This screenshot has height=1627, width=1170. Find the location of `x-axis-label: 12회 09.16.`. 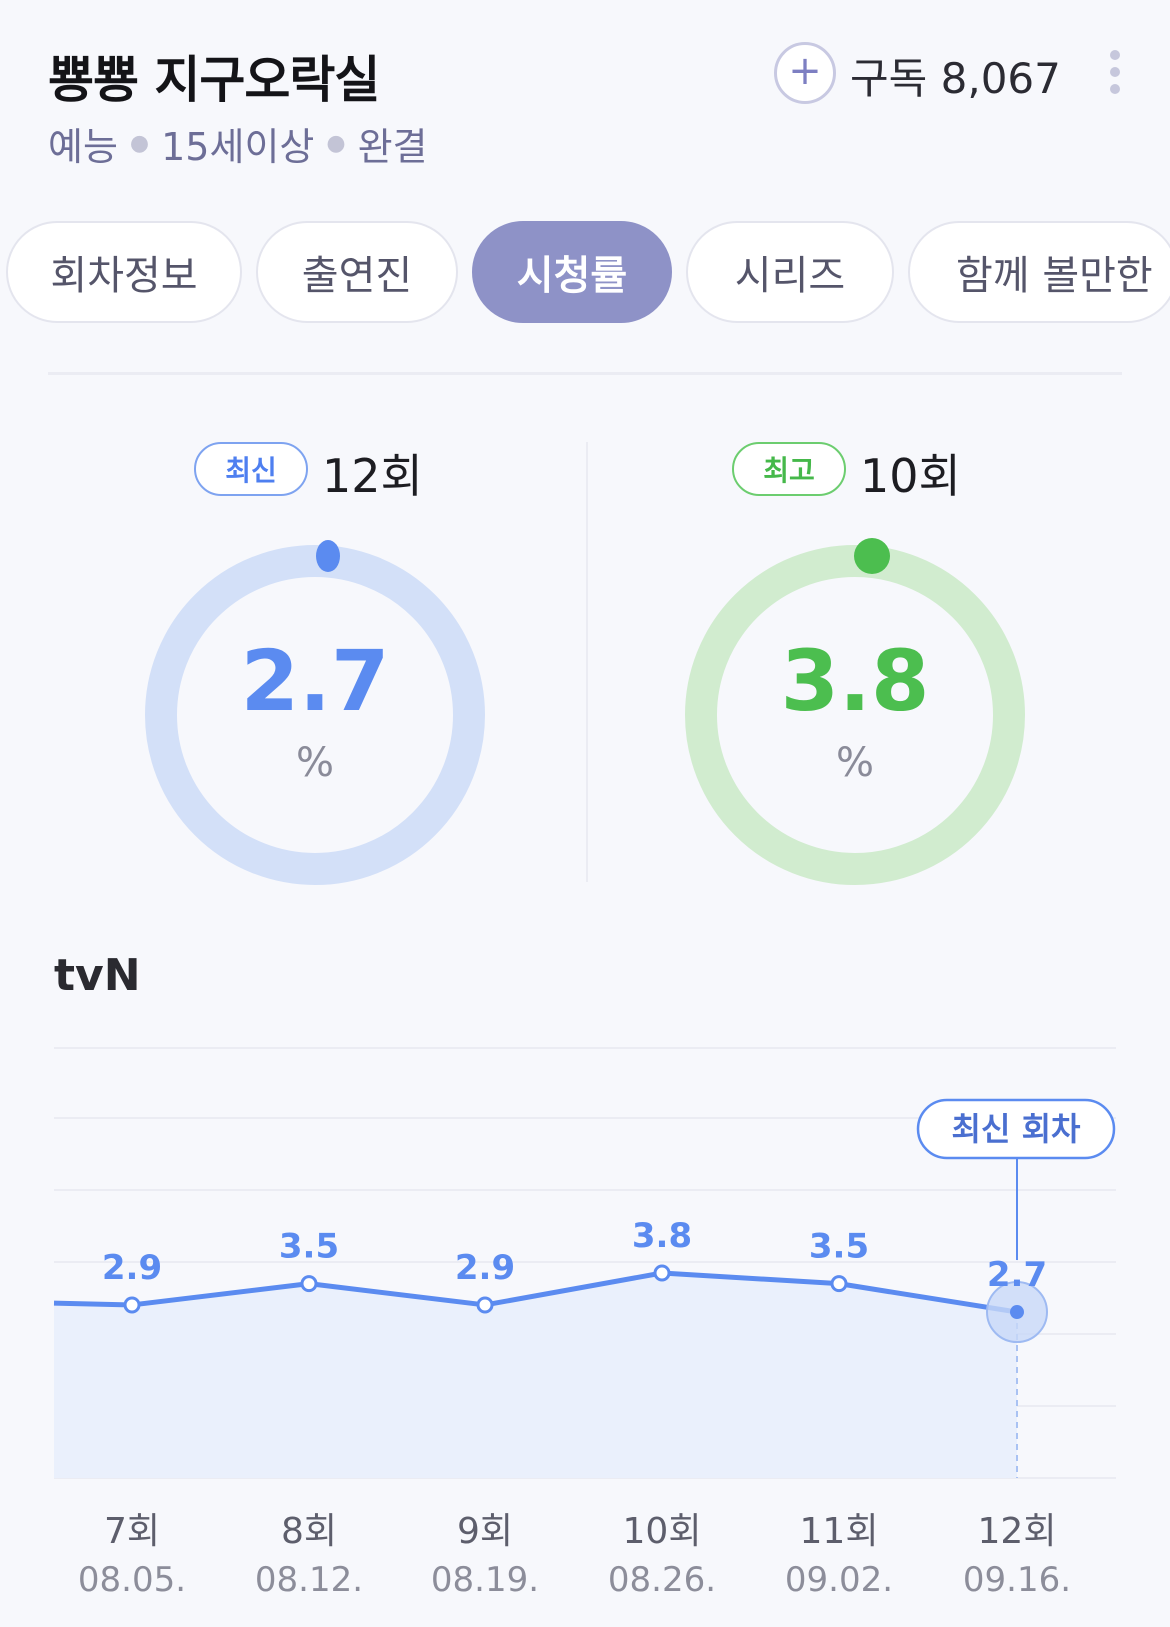

x-axis-label: 12회 09.16. is located at coordinates (1017, 1551).